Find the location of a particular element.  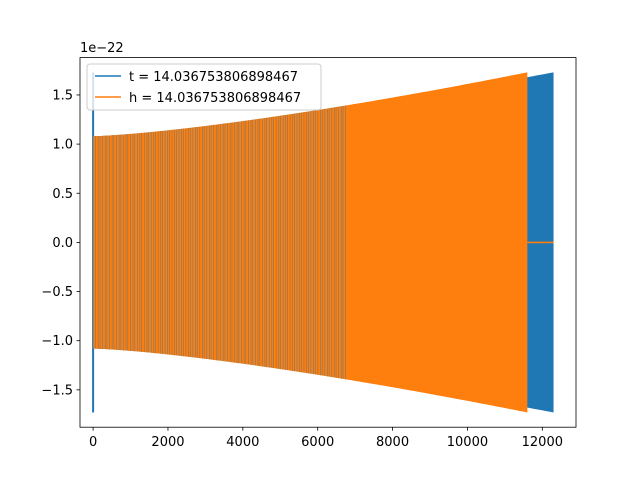

legend-box is located at coordinates (204, 87).